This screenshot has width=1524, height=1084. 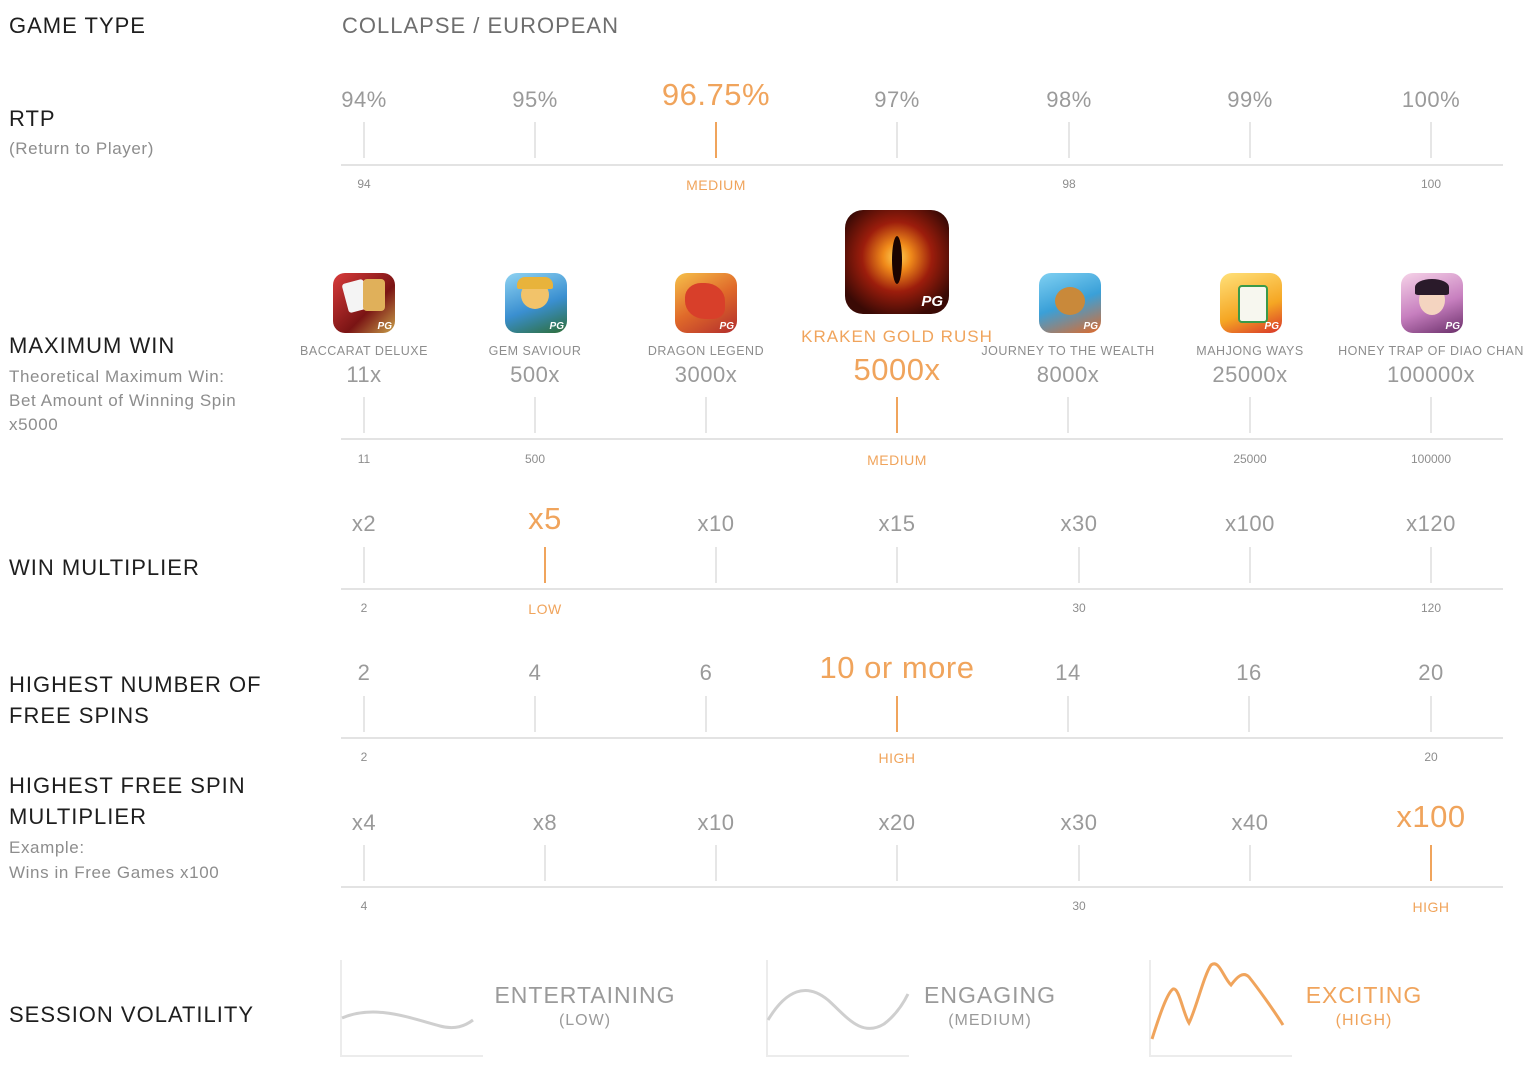 I want to click on free-spin-multiplier-label-2: MULTIPLIER, so click(x=78, y=816).